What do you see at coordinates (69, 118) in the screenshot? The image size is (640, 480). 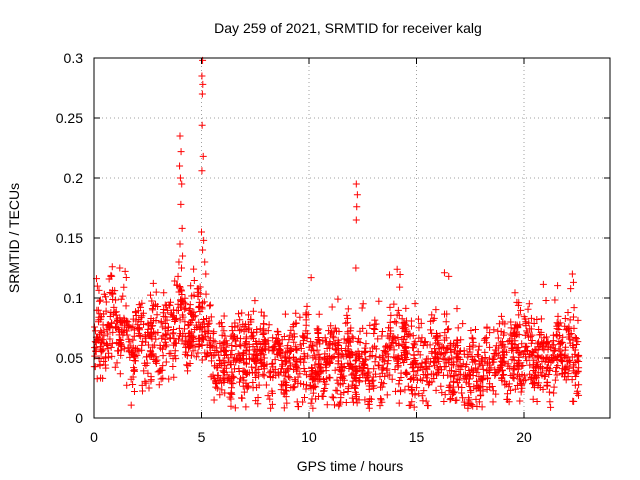 I see `y-tick-label: 0.25` at bounding box center [69, 118].